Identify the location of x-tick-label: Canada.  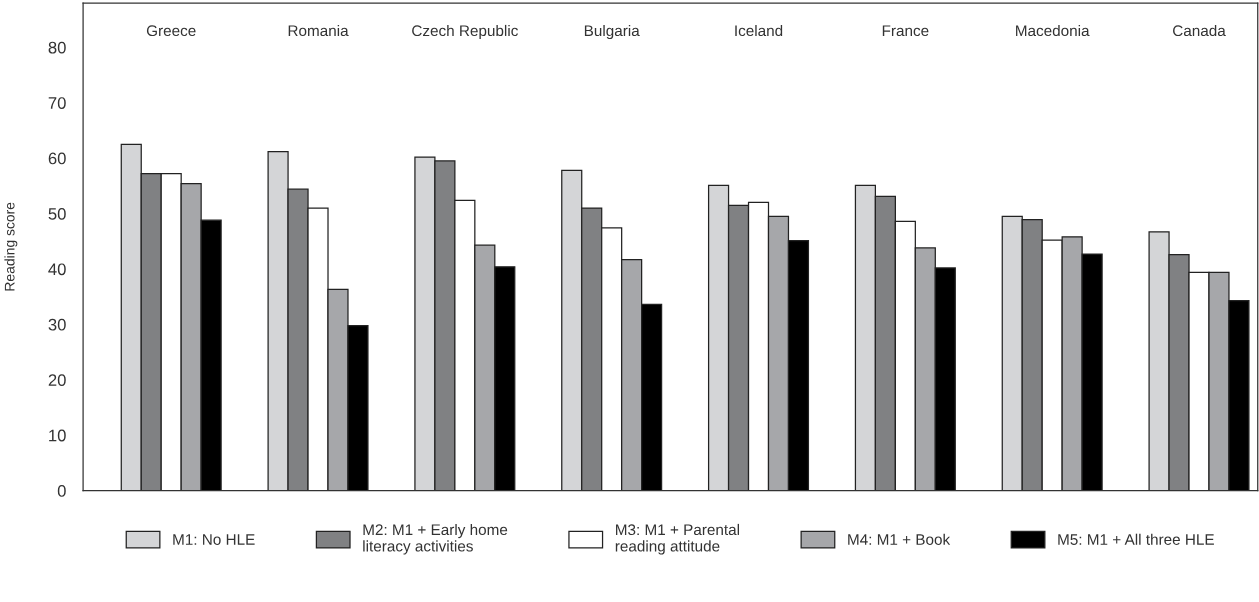
(1199, 30).